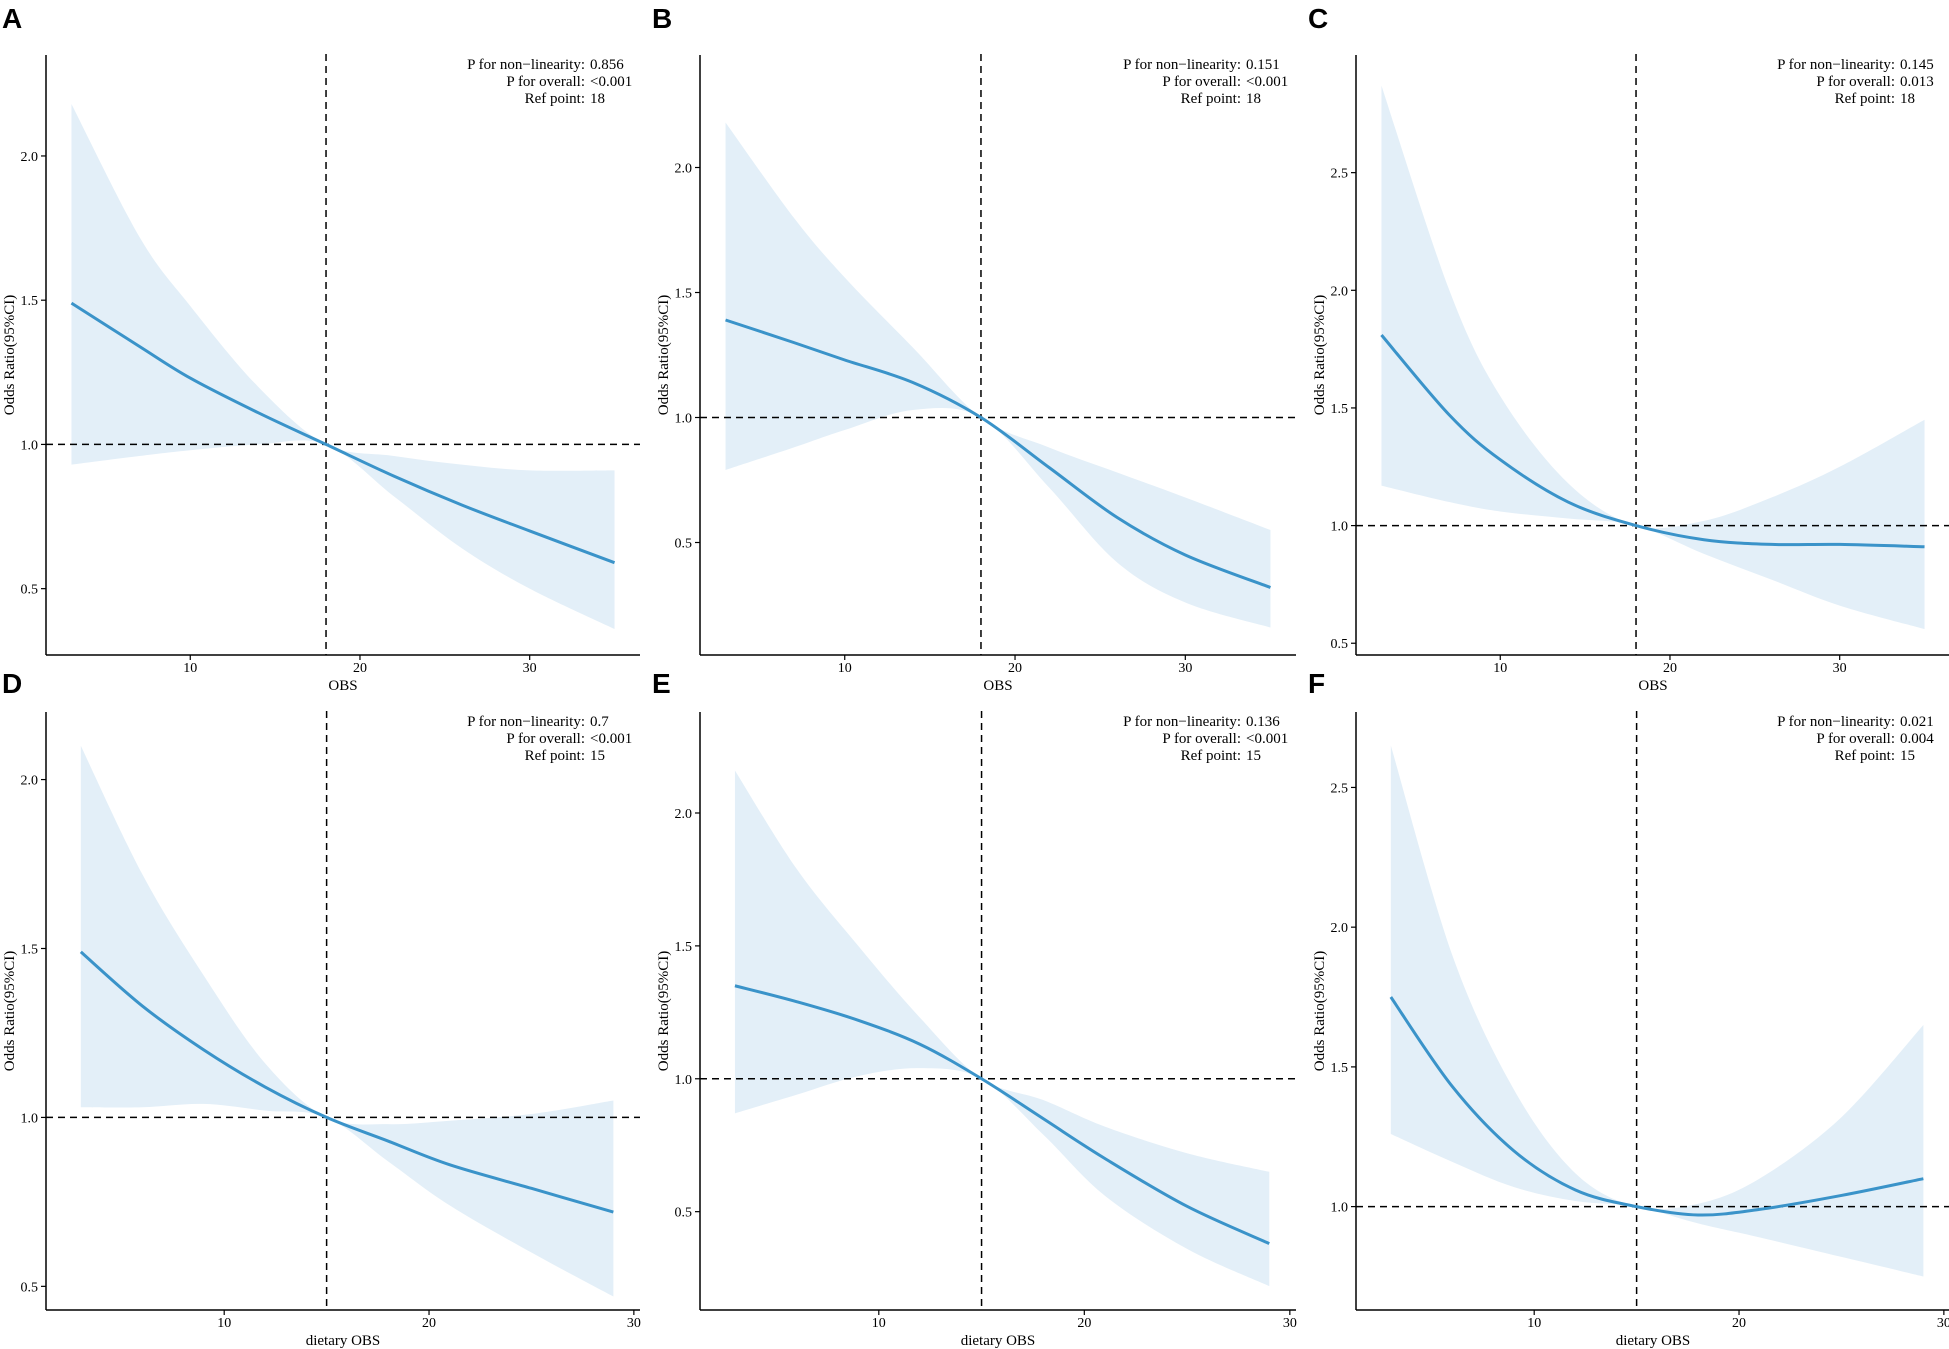 This screenshot has height=1349, width=1949. What do you see at coordinates (1253, 99) in the screenshot?
I see `panel-b-annotation-value: 18` at bounding box center [1253, 99].